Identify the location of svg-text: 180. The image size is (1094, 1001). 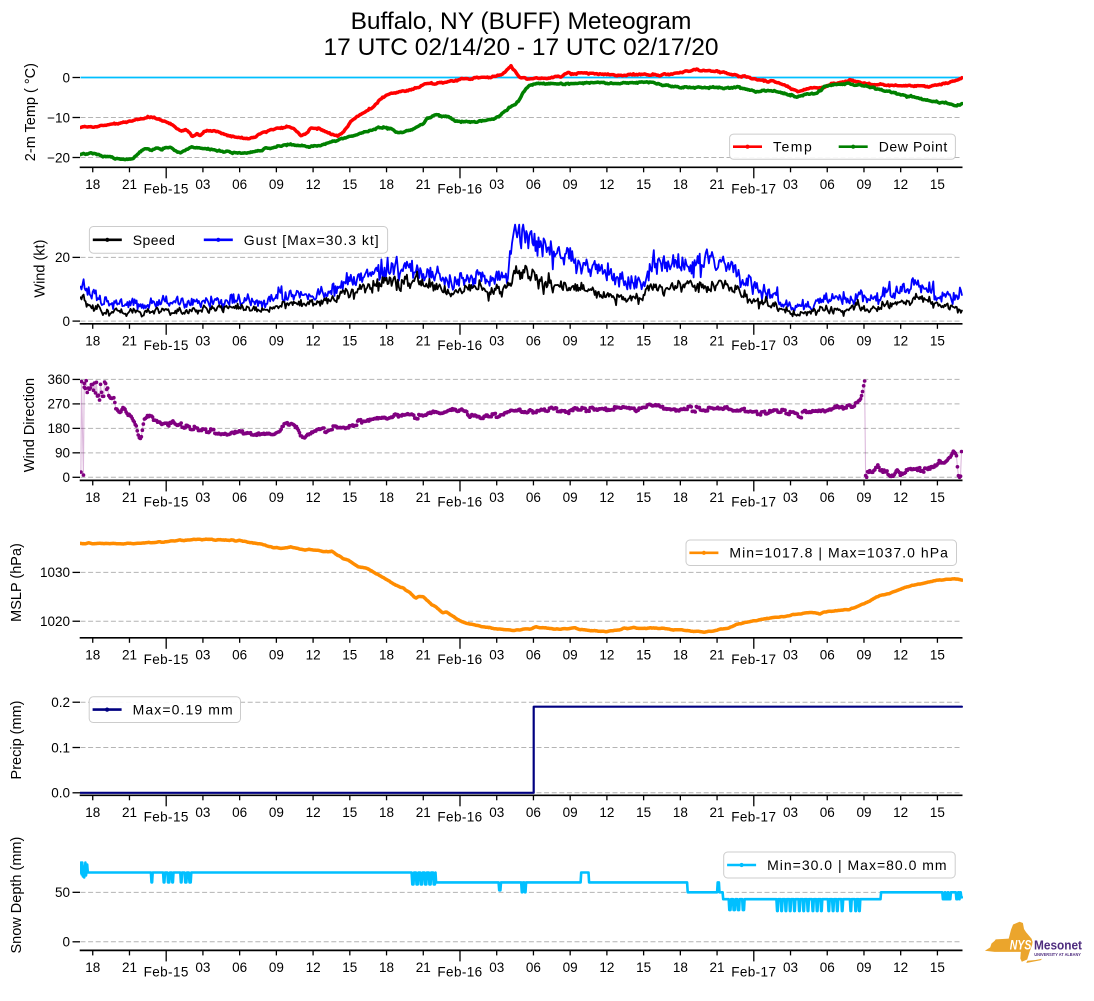
(58, 428).